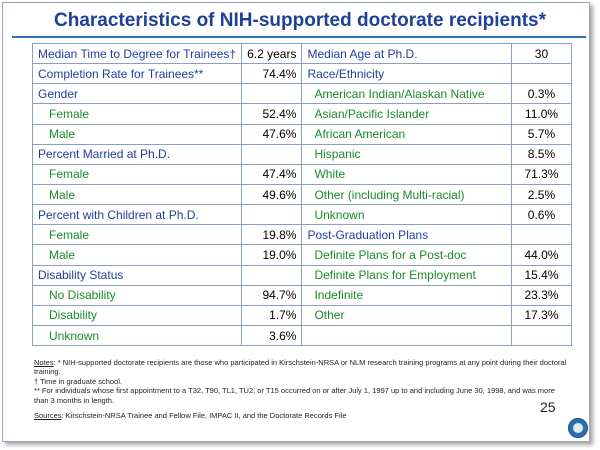 This screenshot has width=600, height=450. I want to click on table-row: Gender American Indian/Alaskan Native 0.3%, so click(302, 94).